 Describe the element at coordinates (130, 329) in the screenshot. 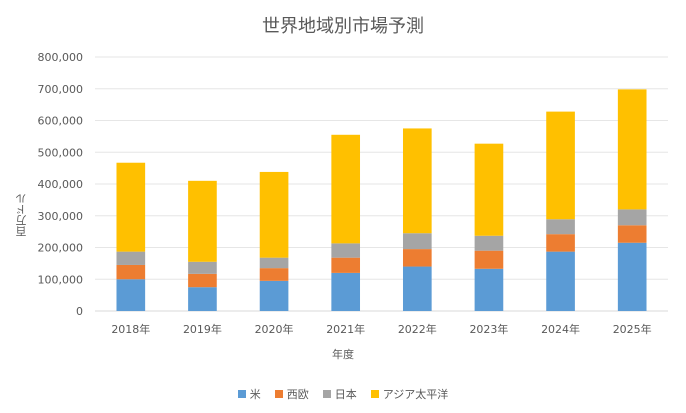

I see `x-tick-label: 2018年` at that location.